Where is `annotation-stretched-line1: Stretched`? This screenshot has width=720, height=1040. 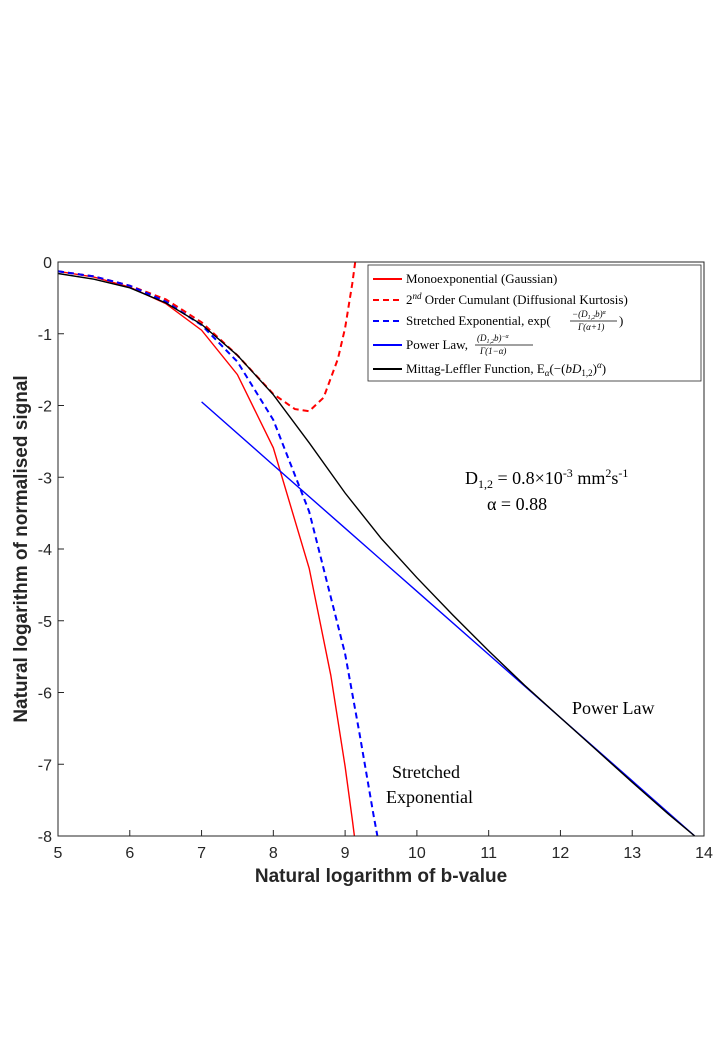
annotation-stretched-line1: Stretched is located at coordinates (426, 772).